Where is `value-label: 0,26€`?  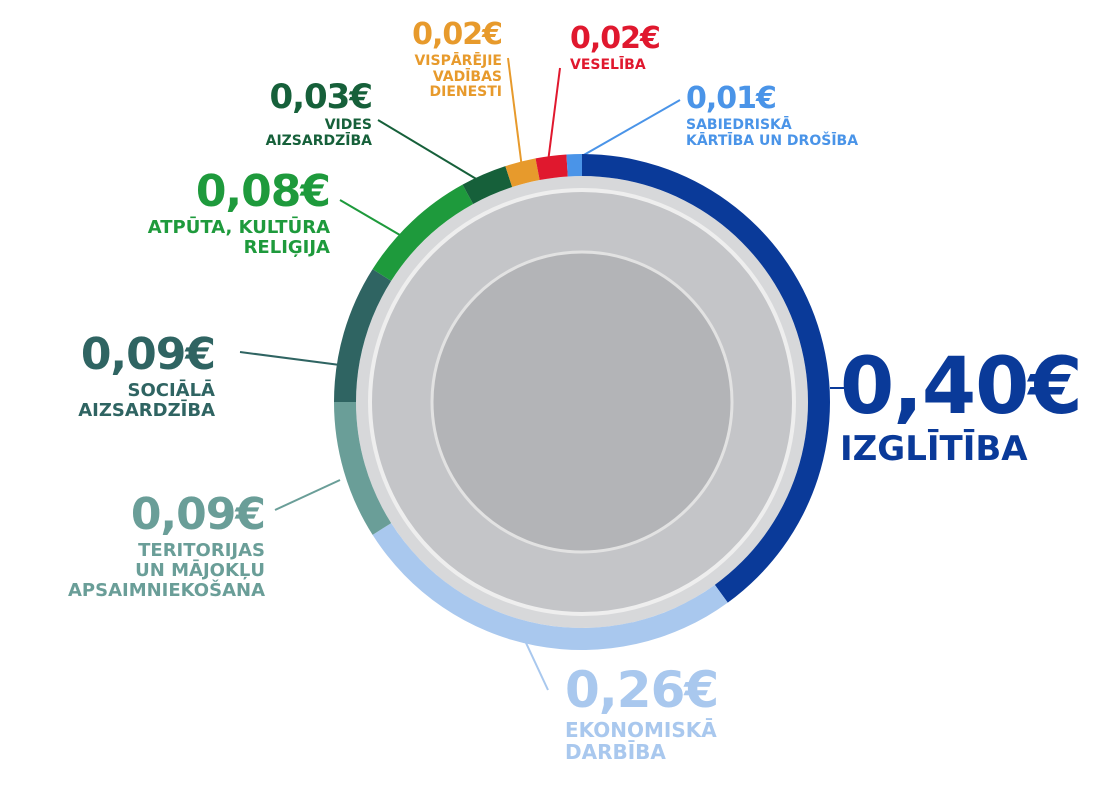 value-label: 0,26€ is located at coordinates (642, 690).